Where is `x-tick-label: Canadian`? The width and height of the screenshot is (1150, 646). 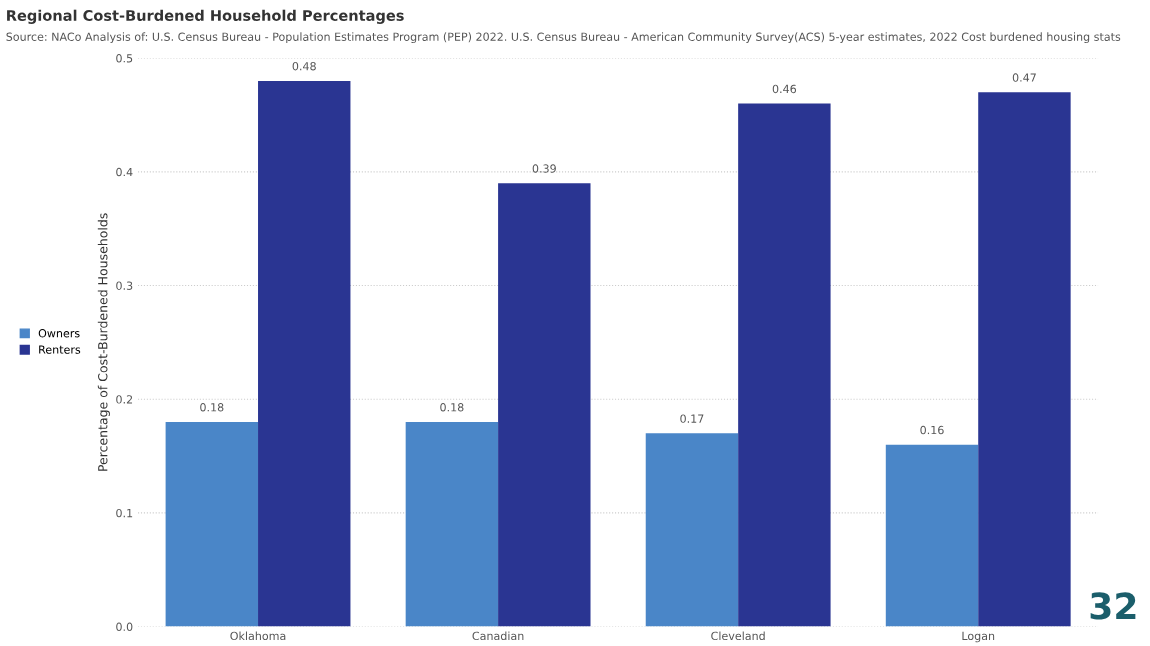
x-tick-label: Canadian is located at coordinates (498, 636).